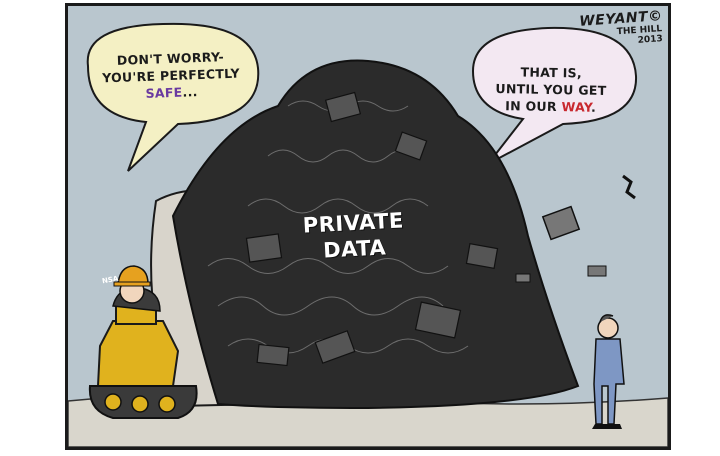 Image resolution: width=720 pixels, height=456 pixels. What do you see at coordinates (576, 107) in the screenshot?
I see `way-word: WAY` at bounding box center [576, 107].